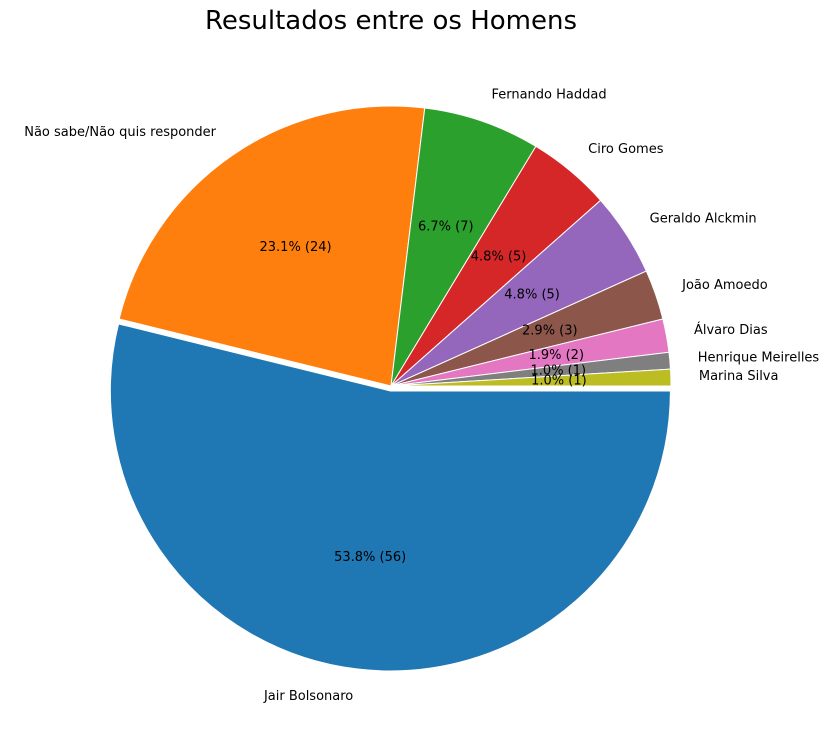 The image size is (839, 746). Describe the element at coordinates (463, 247) in the screenshot. I see `pie-slice-fernando-haddad` at that location.